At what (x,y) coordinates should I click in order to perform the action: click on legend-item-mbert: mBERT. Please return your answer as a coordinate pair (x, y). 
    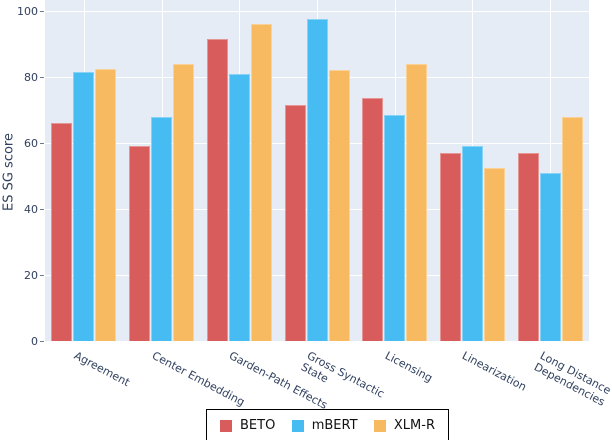
    Looking at the image, I should click on (324, 425).